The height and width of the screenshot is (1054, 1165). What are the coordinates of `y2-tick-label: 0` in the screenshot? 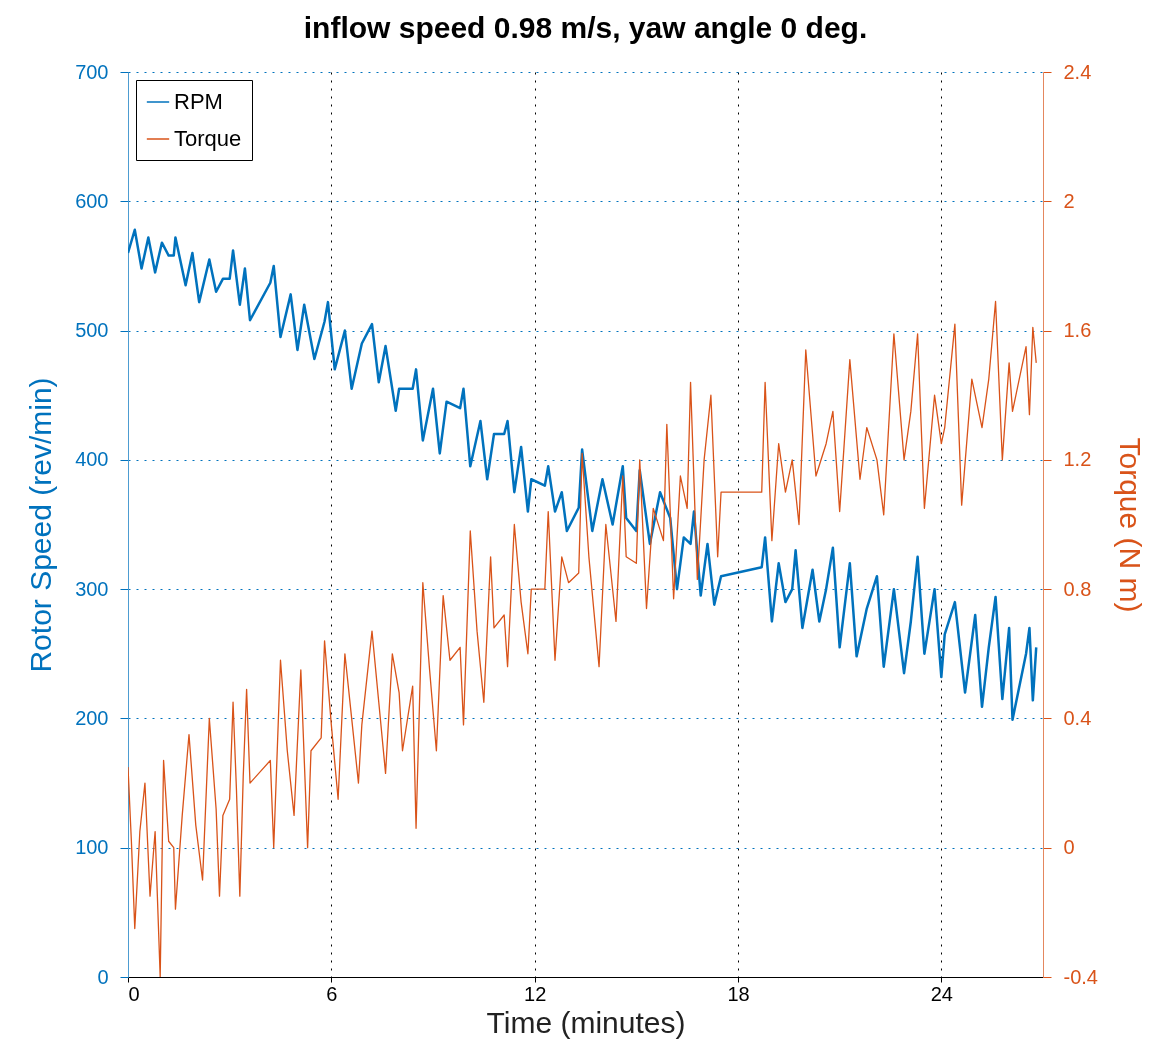 It's located at (1069, 847).